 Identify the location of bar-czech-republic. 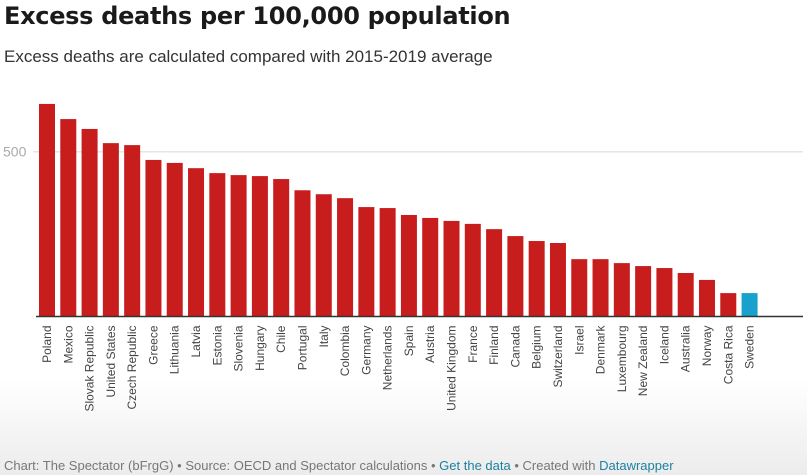
(132, 231).